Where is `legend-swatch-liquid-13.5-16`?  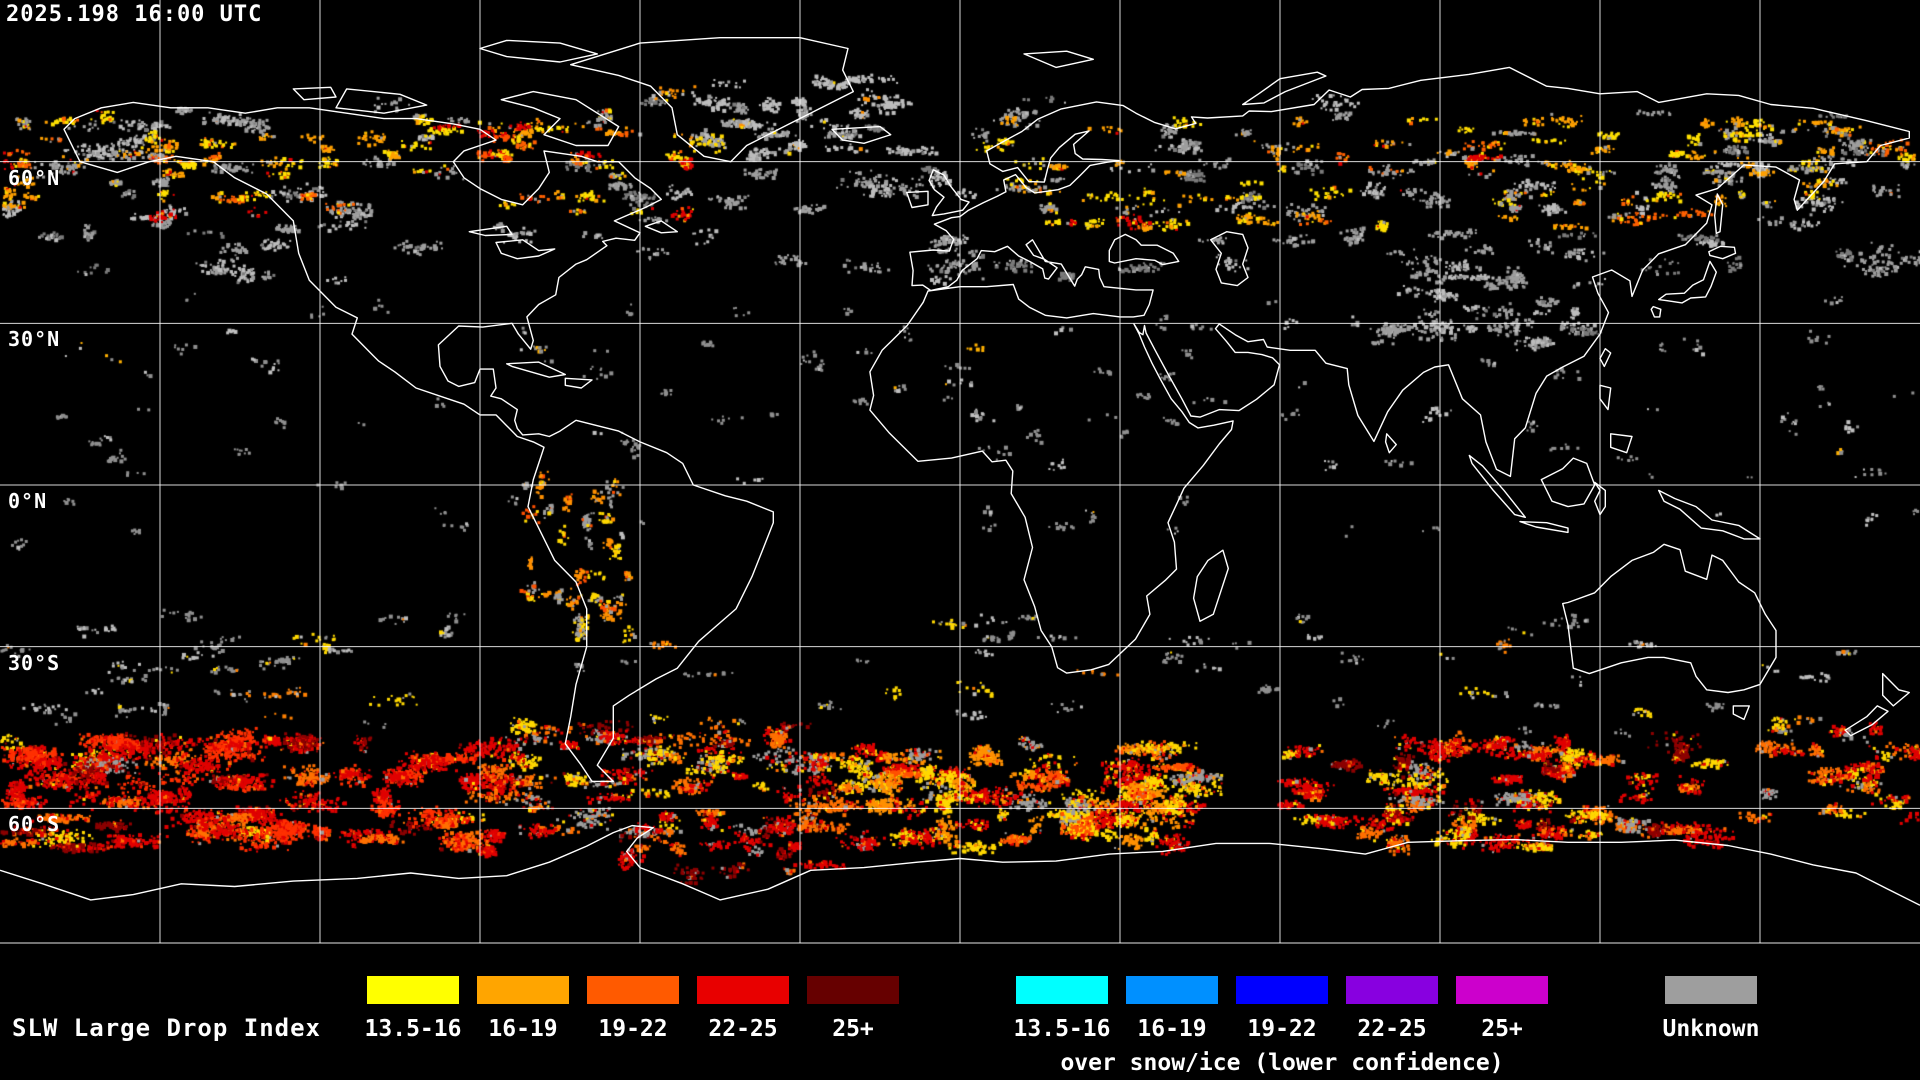 legend-swatch-liquid-13.5-16 is located at coordinates (413, 990).